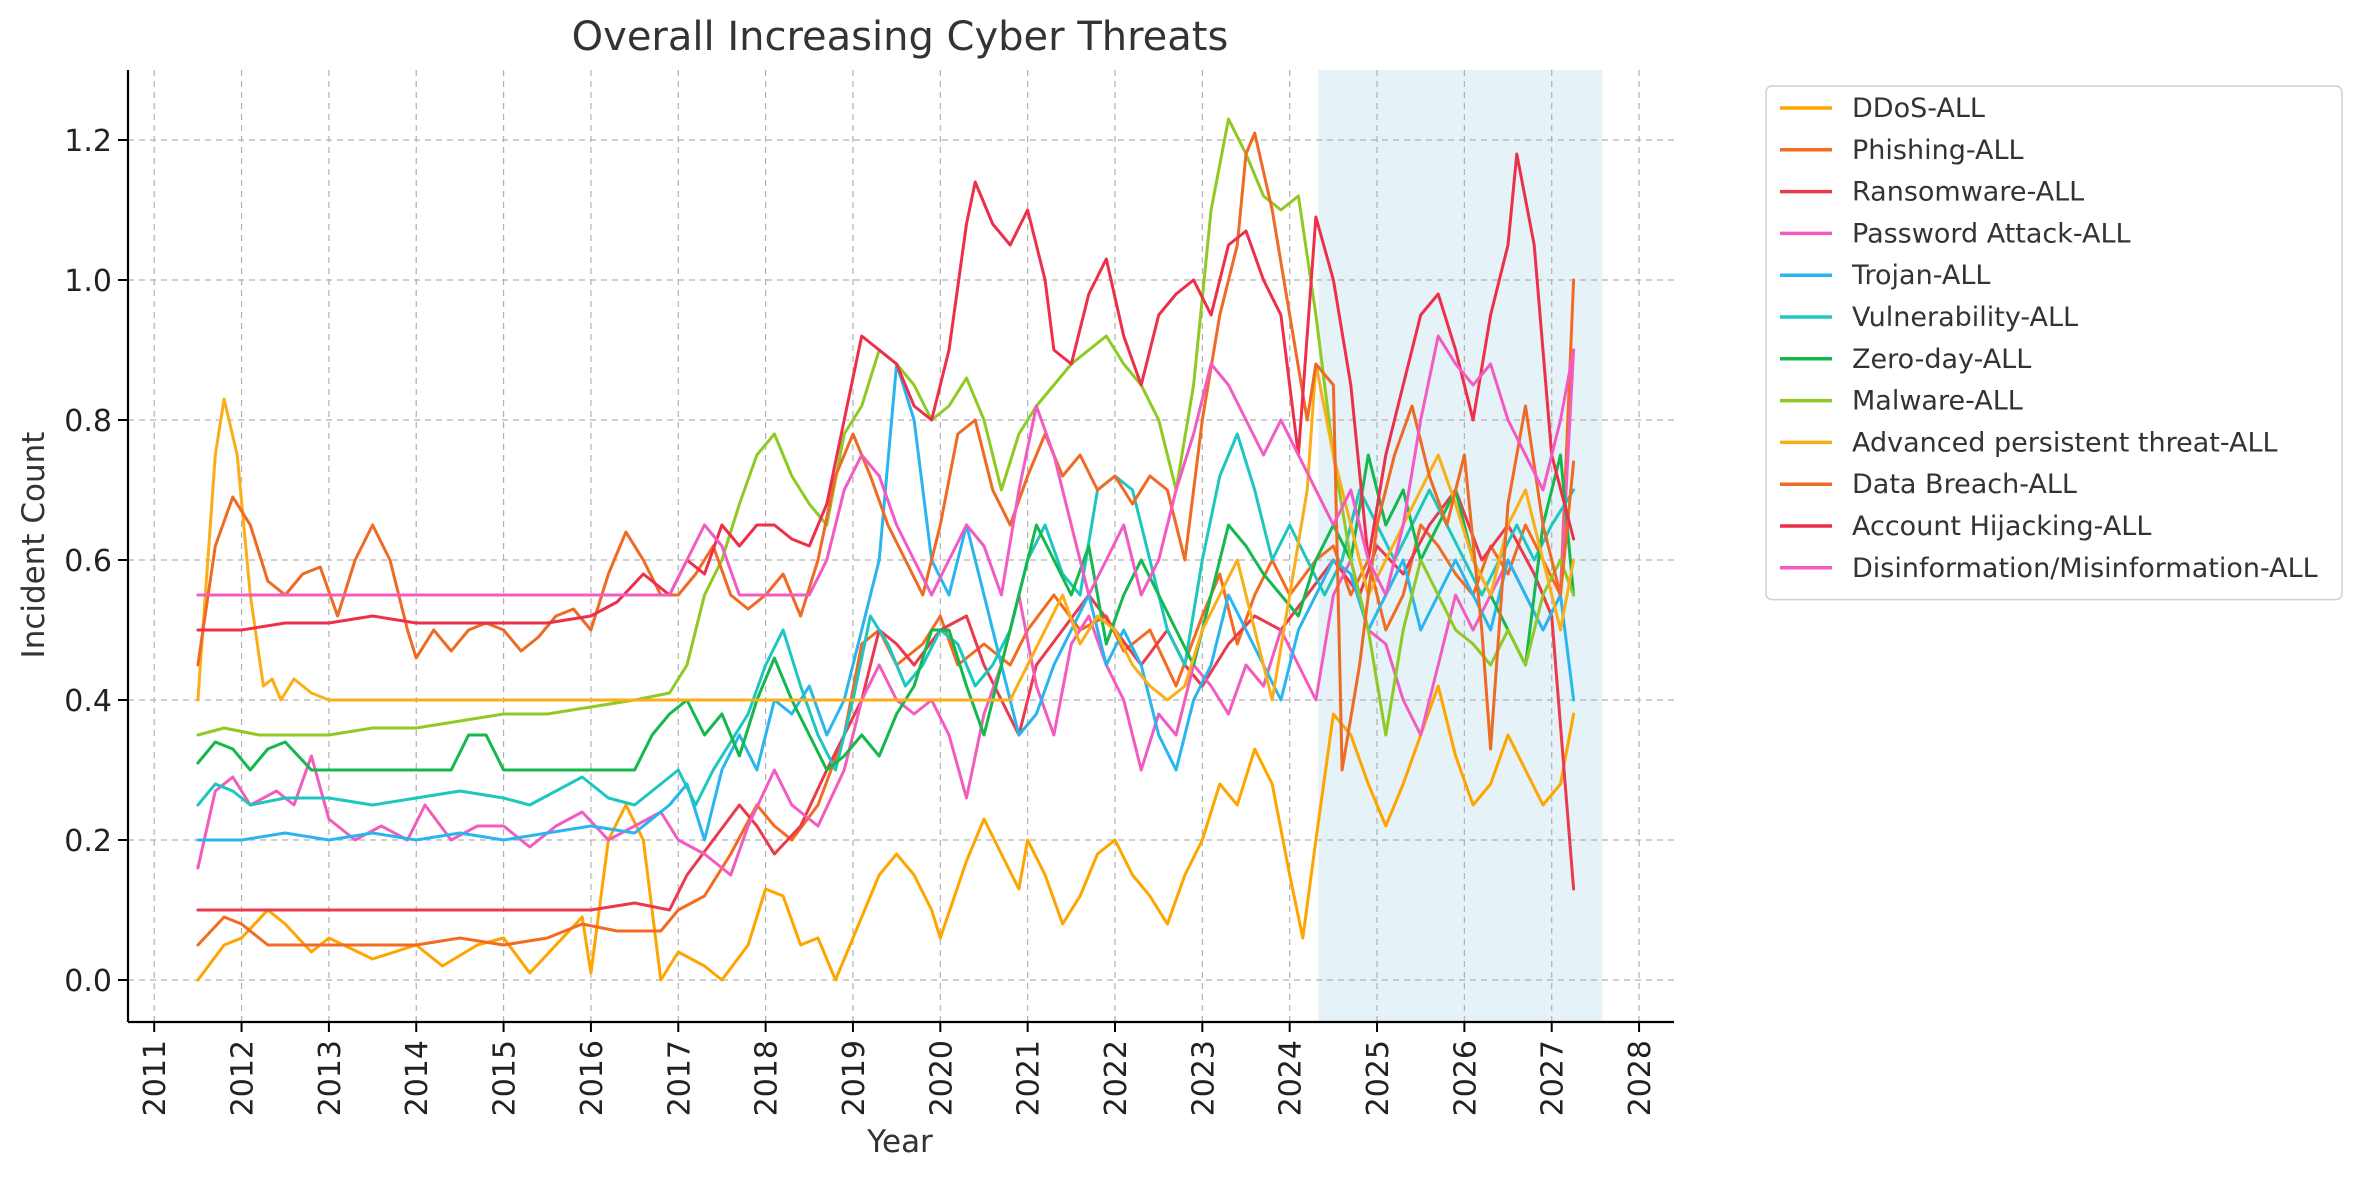 The image size is (2364, 1180). What do you see at coordinates (1465, 1078) in the screenshot?
I see `x-tick-label: 2026` at bounding box center [1465, 1078].